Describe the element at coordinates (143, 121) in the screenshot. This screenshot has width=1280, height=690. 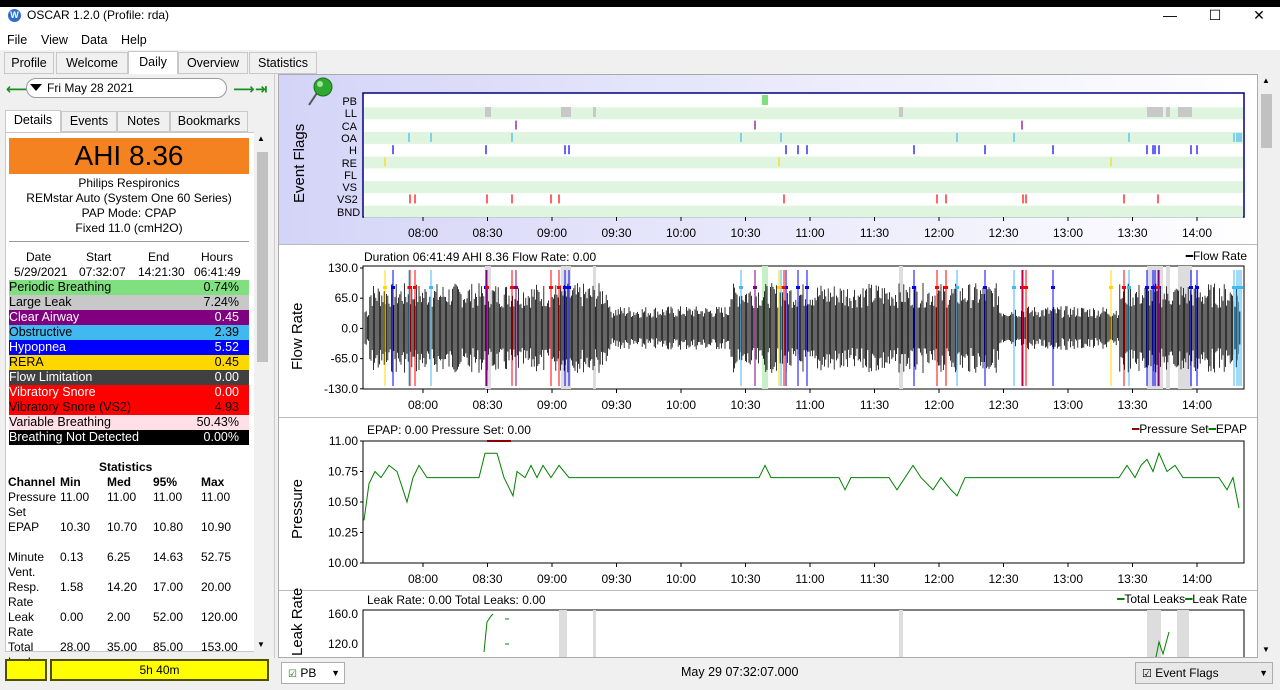
I see `tab-notes: Notes` at that location.